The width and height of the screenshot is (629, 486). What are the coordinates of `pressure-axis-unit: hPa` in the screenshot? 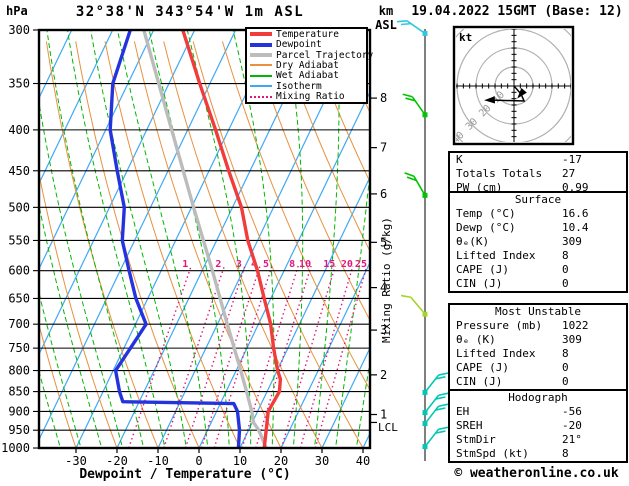 It's located at (17, 11).